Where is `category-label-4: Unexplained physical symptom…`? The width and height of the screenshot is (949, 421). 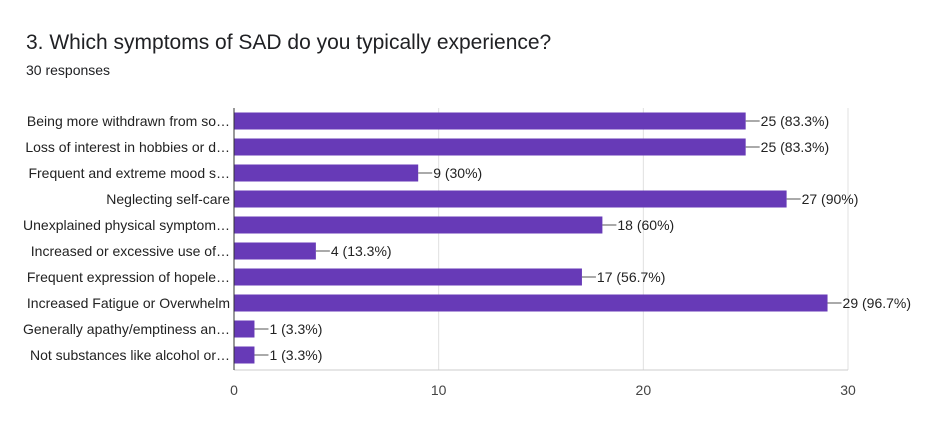 category-label-4: Unexplained physical symptom… is located at coordinates (126, 225).